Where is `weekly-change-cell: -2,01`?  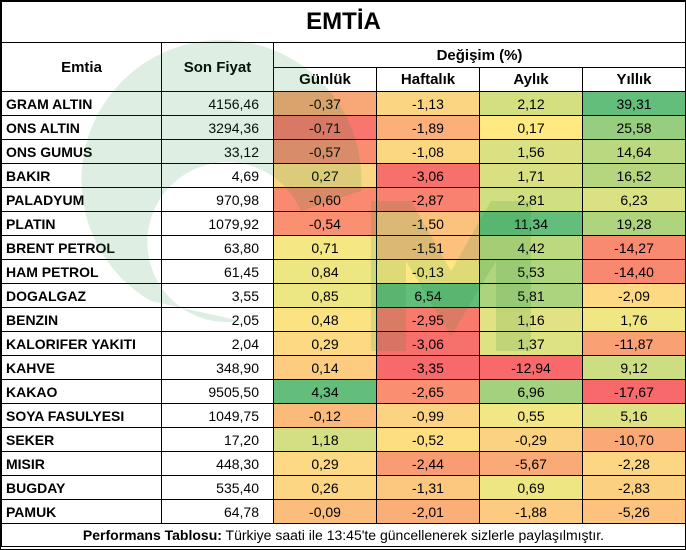
weekly-change-cell: -2,01 is located at coordinates (428, 511).